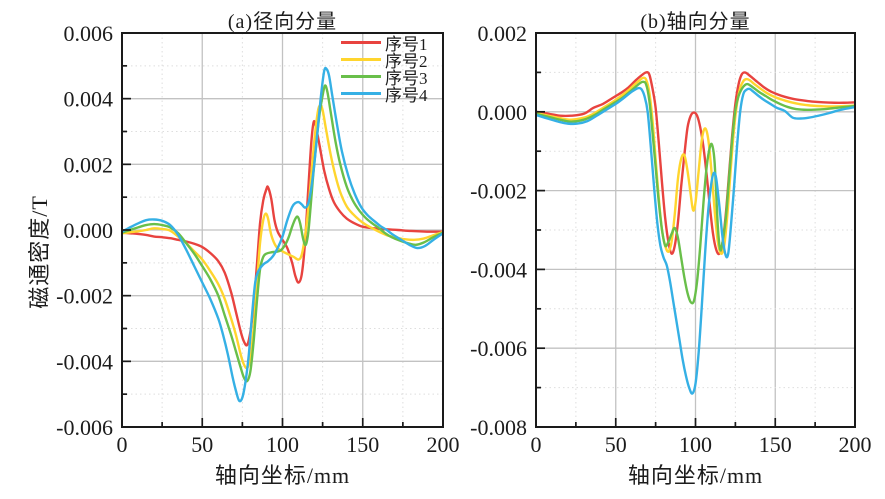  Describe the element at coordinates (695, 475) in the screenshot. I see `panel-b-x-axis-label: 轴向坐标/mm` at that location.